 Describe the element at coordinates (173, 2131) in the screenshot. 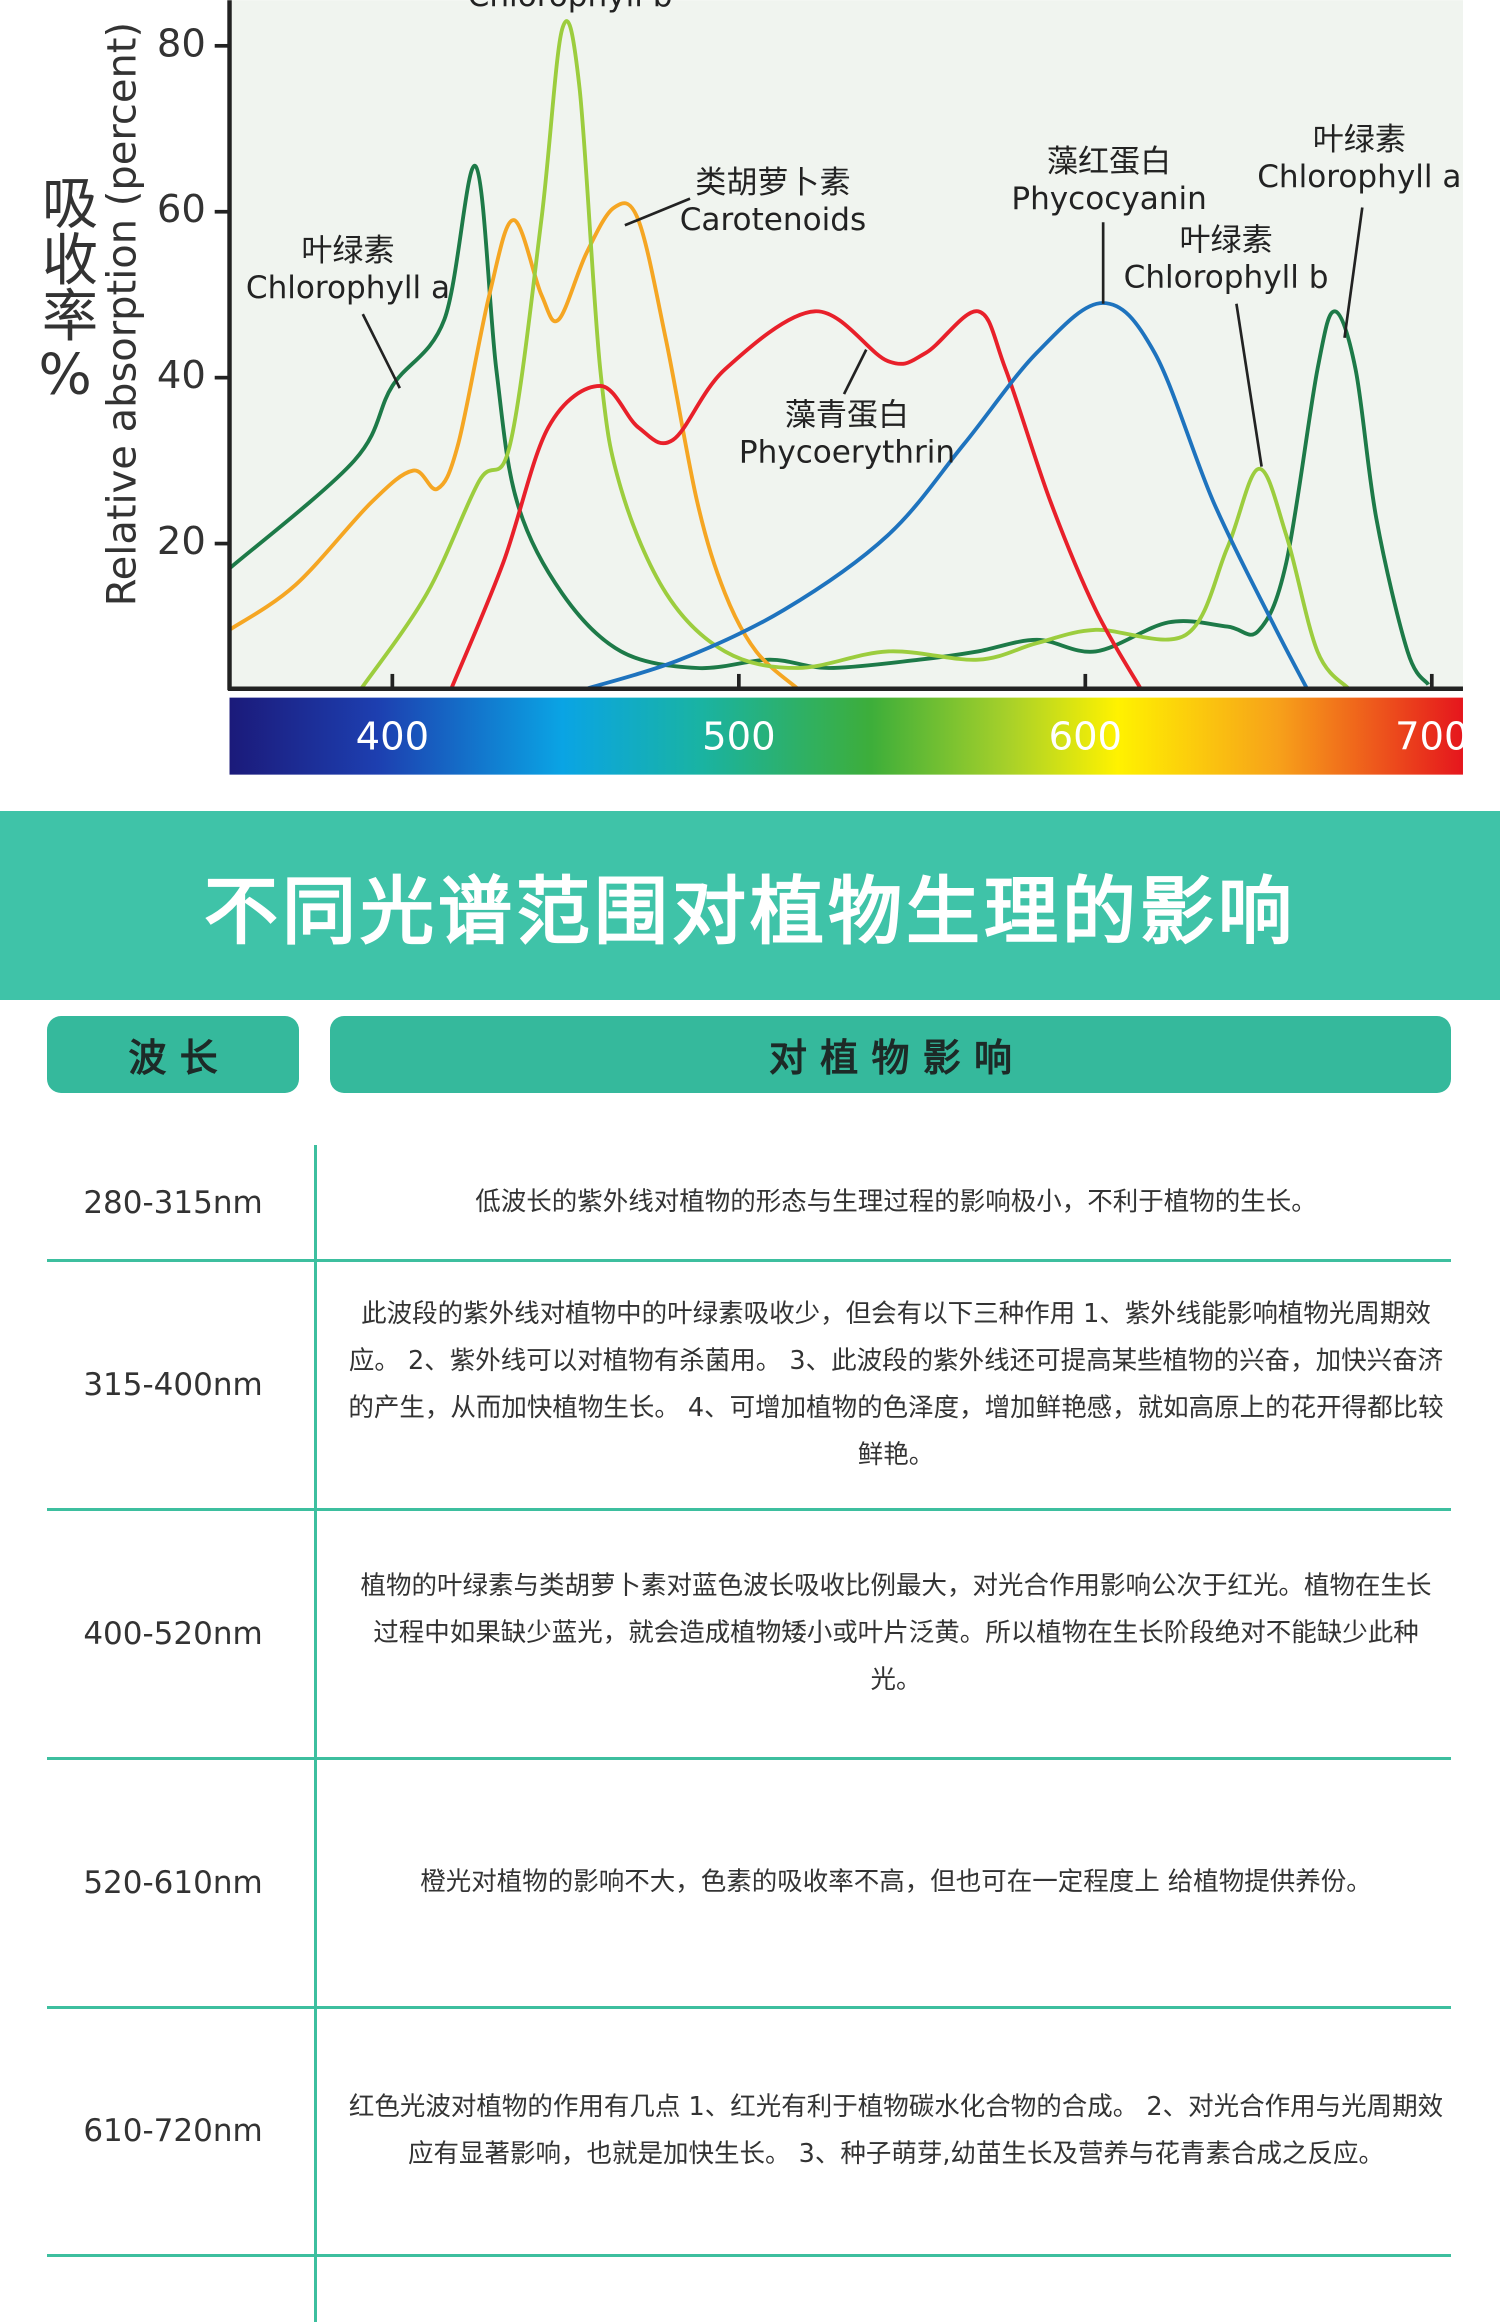

I see `wavelength-cell: 610-720nm` at that location.